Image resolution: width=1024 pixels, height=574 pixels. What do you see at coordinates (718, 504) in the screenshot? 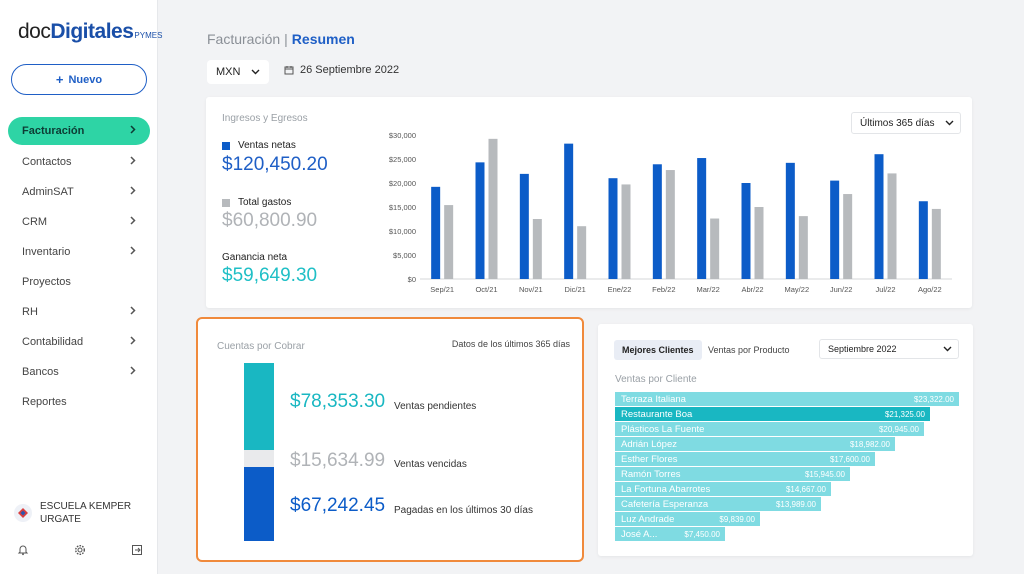
I see `client-bar: Cafetería Esperanza $13,989.00` at bounding box center [718, 504].